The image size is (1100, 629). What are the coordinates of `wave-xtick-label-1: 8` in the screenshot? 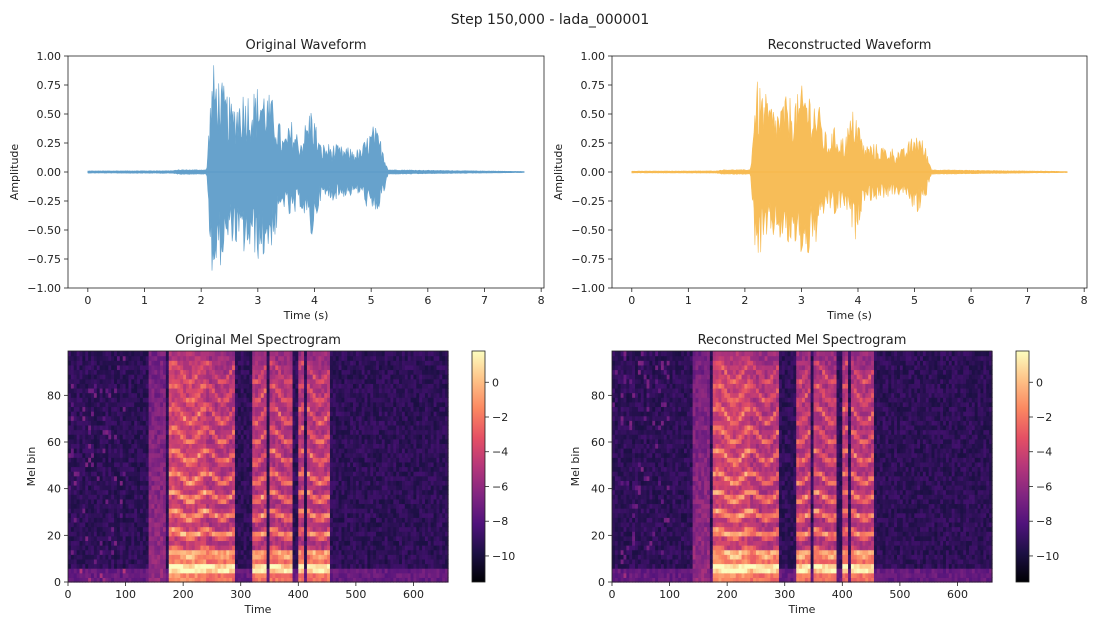 It's located at (1084, 300).